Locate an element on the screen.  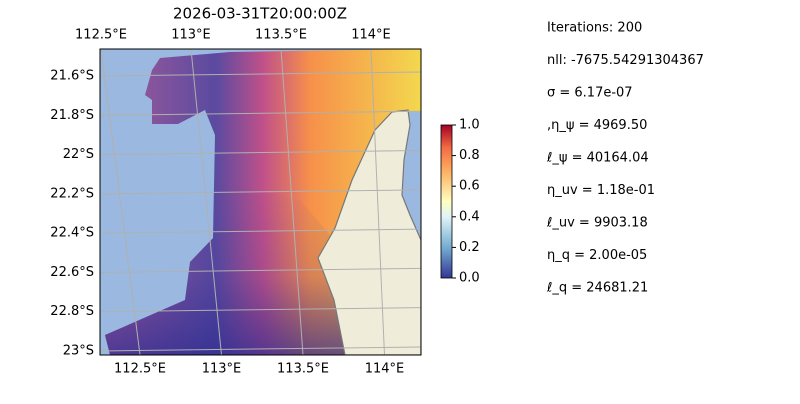
map-title: 2026-03-31T20:00:00Z is located at coordinates (260, 14).